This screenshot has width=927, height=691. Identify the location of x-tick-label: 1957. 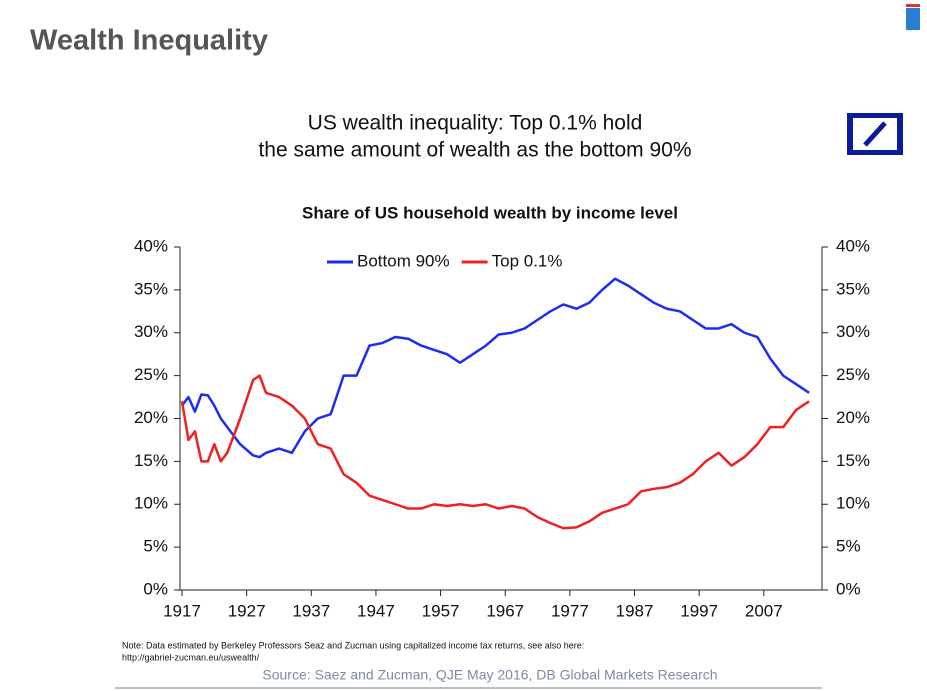
(441, 610).